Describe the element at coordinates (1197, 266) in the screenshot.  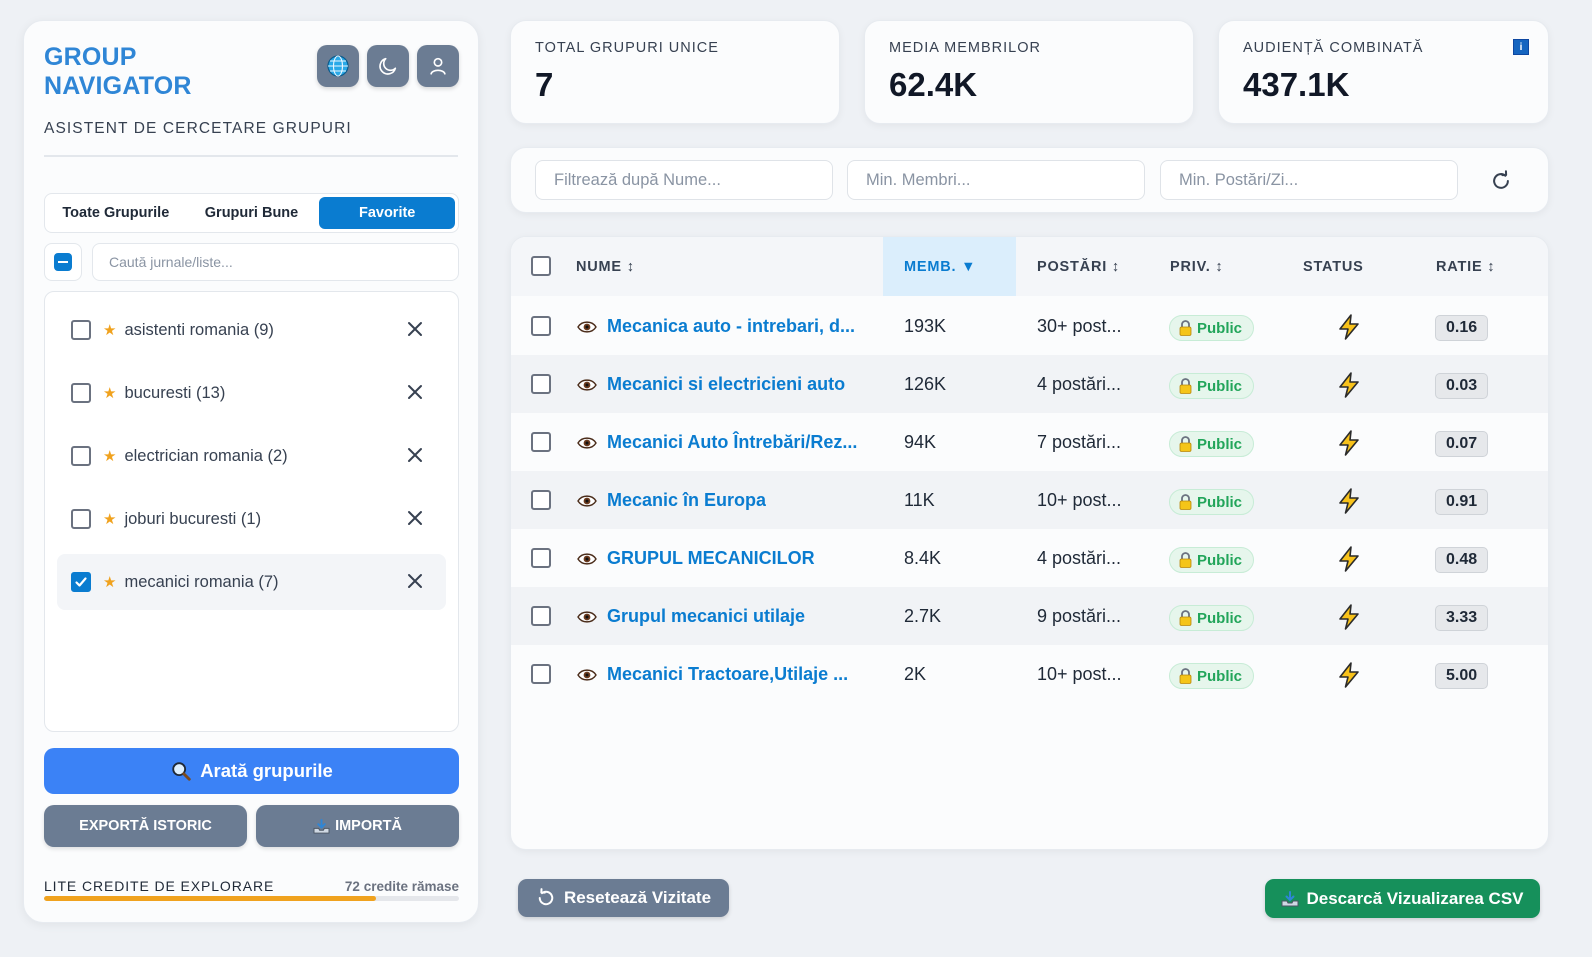
I see `column-privacy: PRIV. ↕` at that location.